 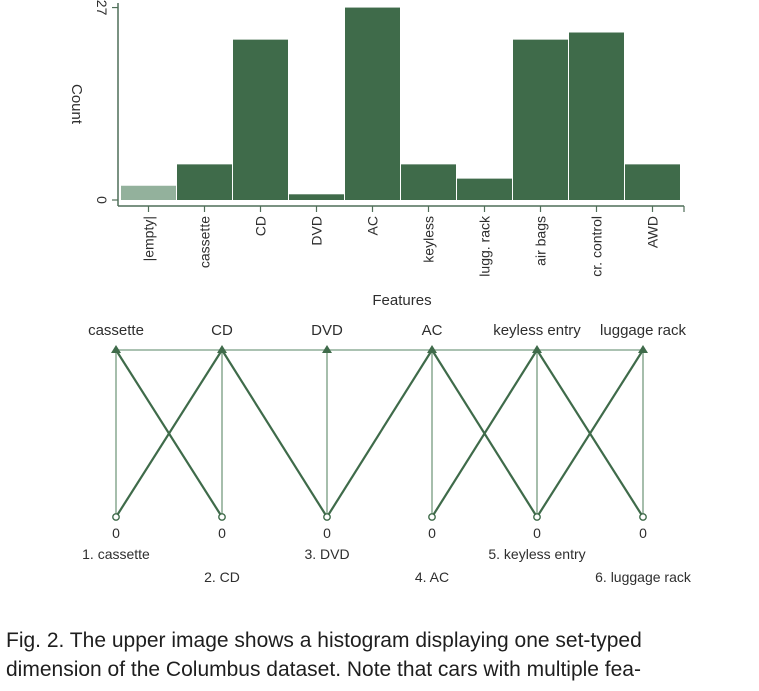 I want to click on pc-axis-title-5: luggage rack, so click(x=643, y=330).